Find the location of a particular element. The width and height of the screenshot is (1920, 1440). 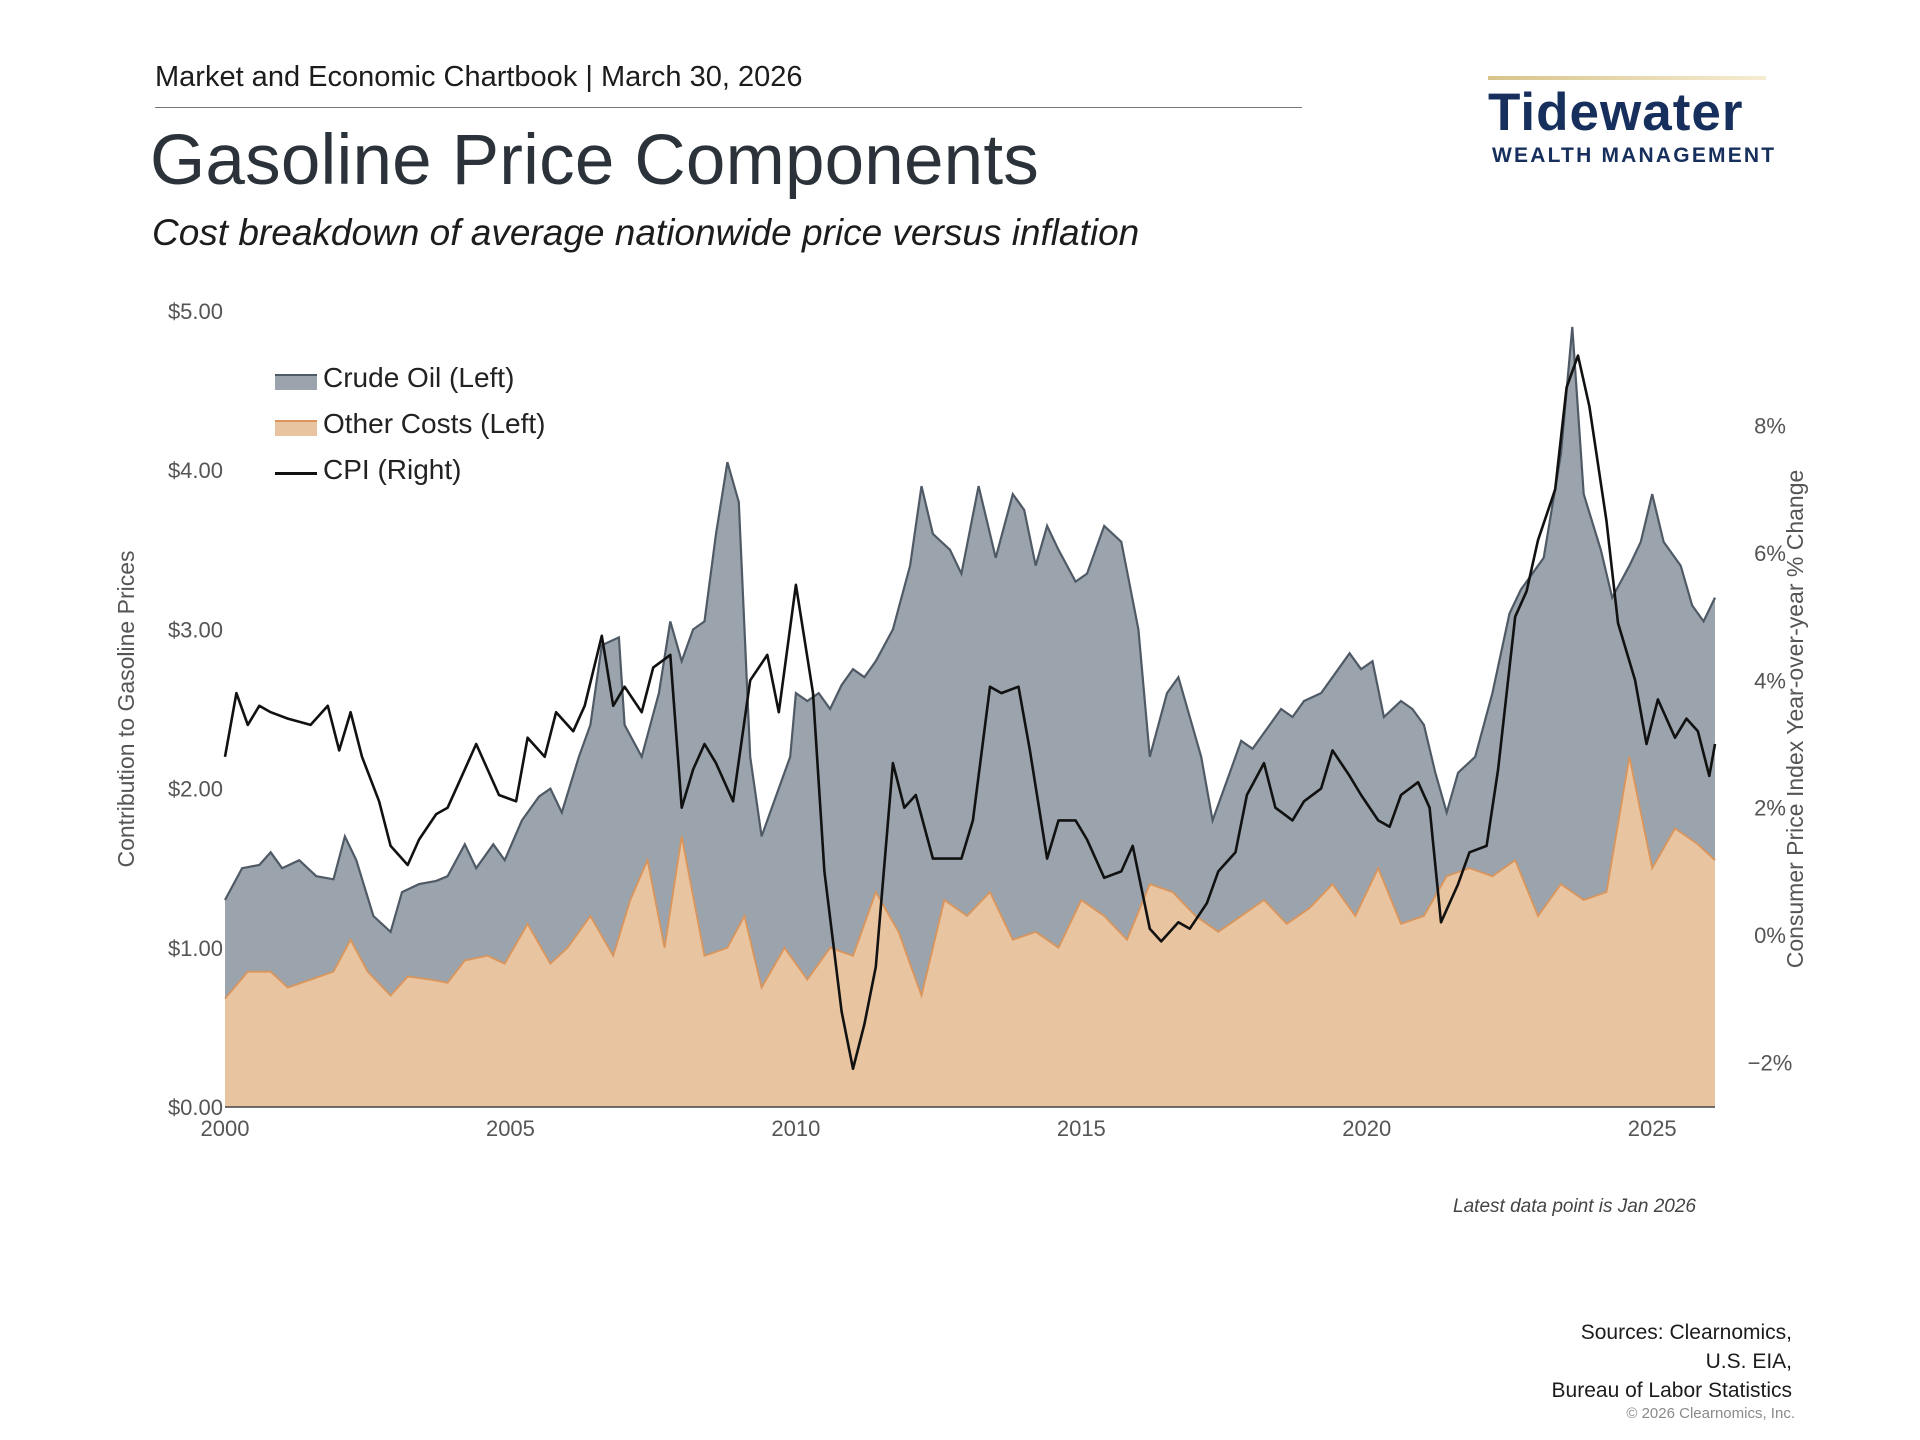

x-tick-label: 2025 is located at coordinates (1652, 1128).